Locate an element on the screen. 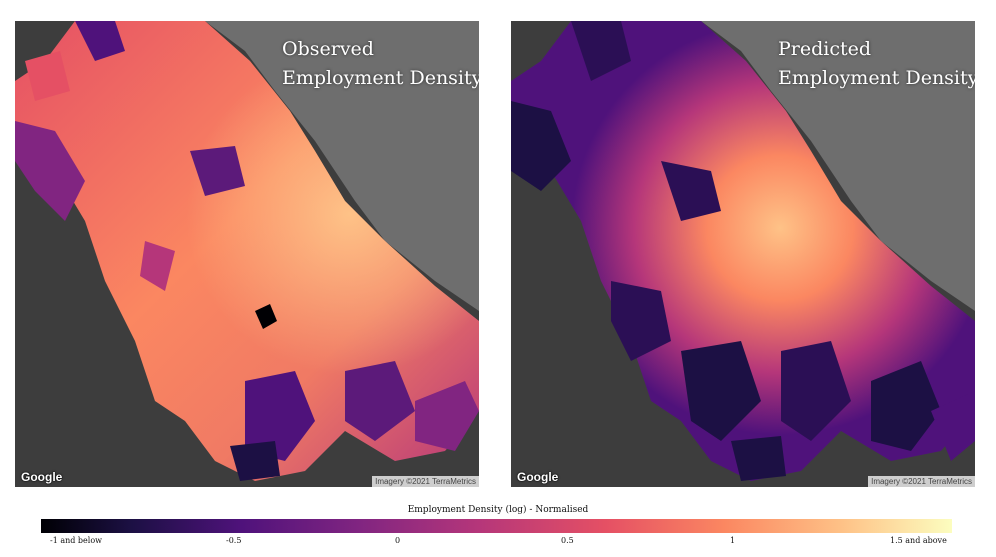 This screenshot has height=557, width=996. colorbar-tick-label: 0.5 is located at coordinates (567, 540).